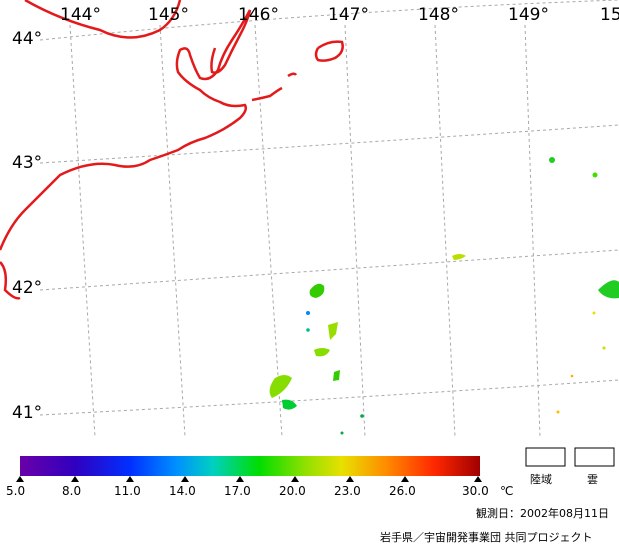 The width and height of the screenshot is (619, 546). What do you see at coordinates (542, 513) in the screenshot?
I see `observation-date: 観測日：2002年08月11日` at bounding box center [542, 513].